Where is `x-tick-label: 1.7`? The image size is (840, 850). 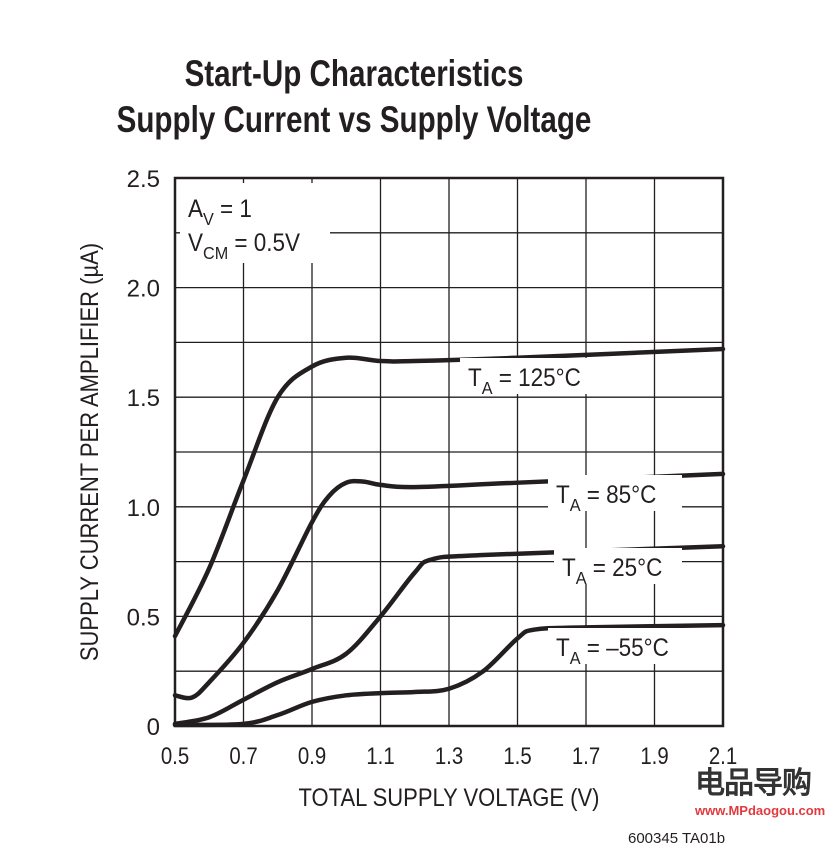 x-tick-label: 1.7 is located at coordinates (586, 755).